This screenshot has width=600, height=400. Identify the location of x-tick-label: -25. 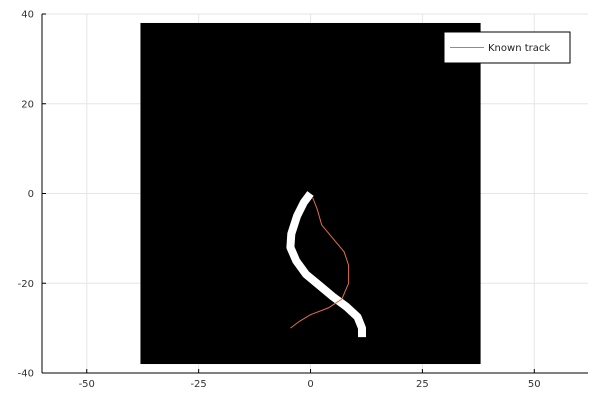
(198, 384).